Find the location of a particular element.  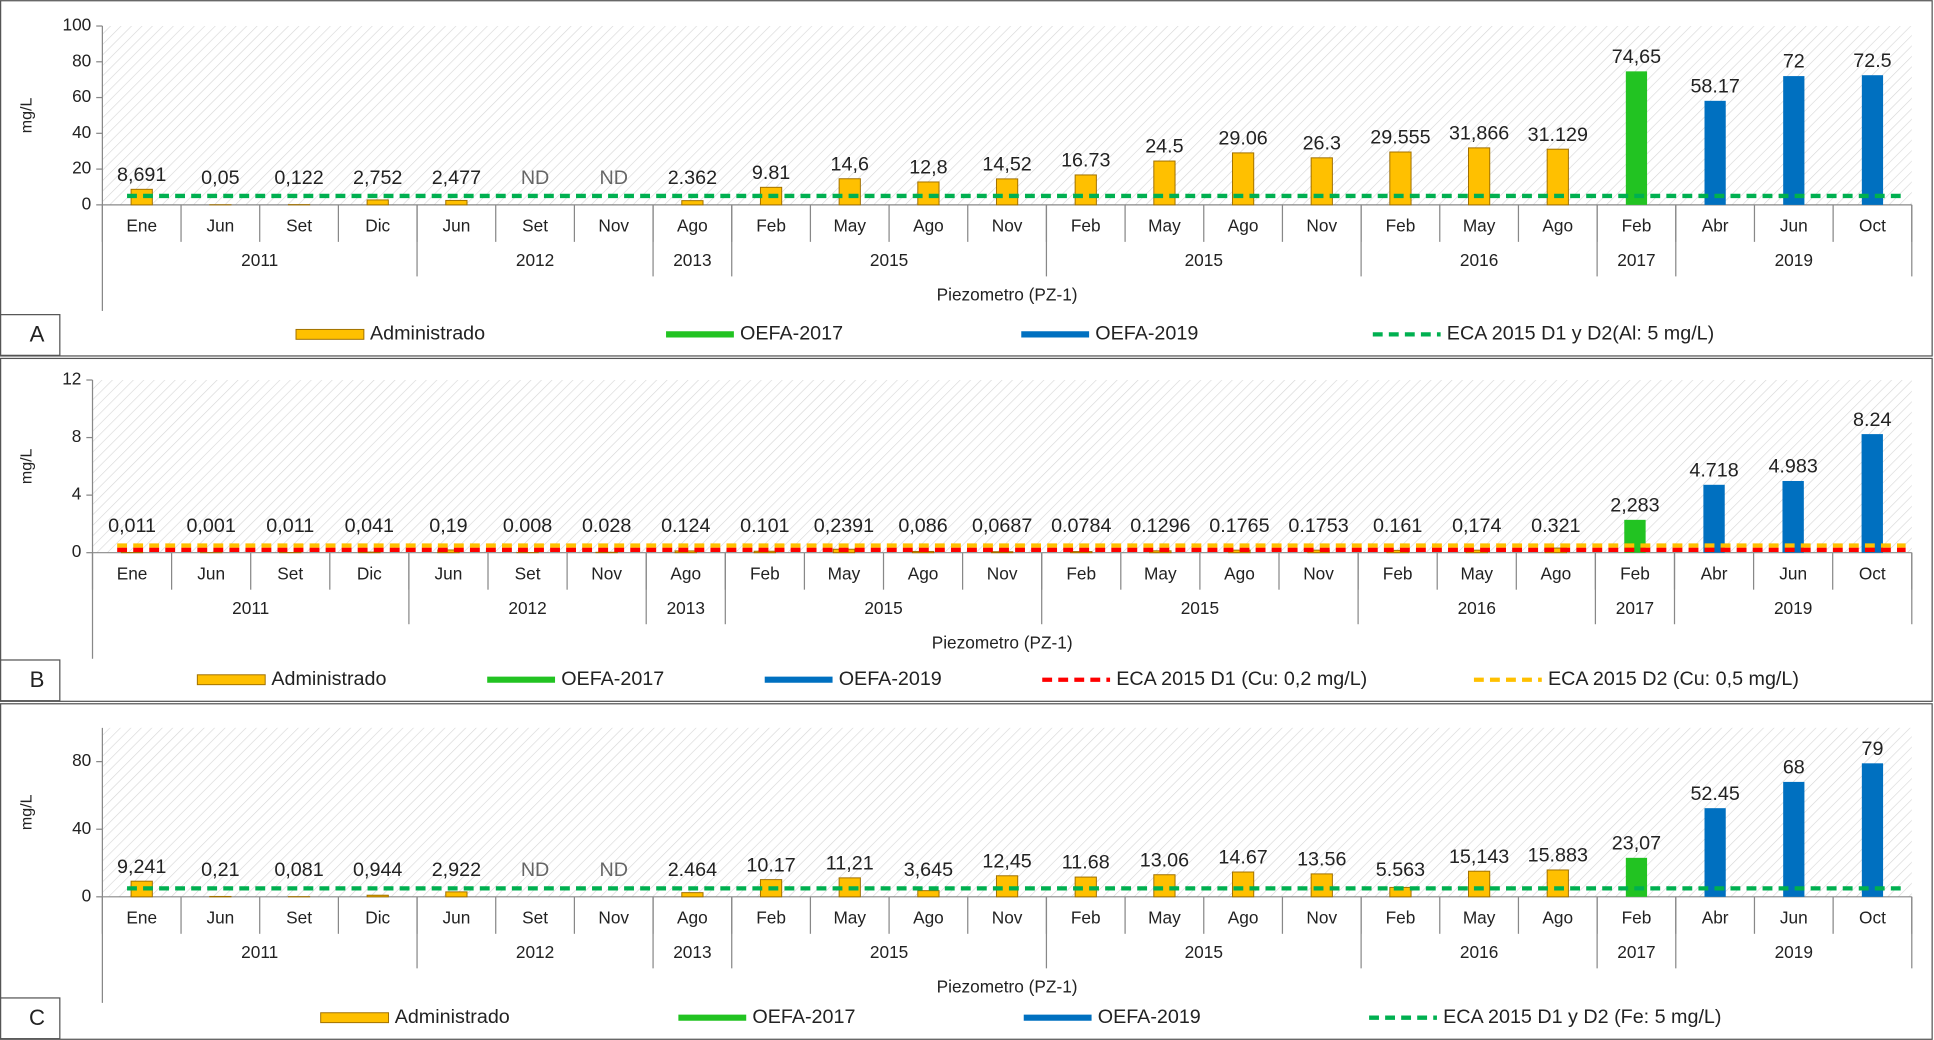

data-label: 0,001 is located at coordinates (210, 526).